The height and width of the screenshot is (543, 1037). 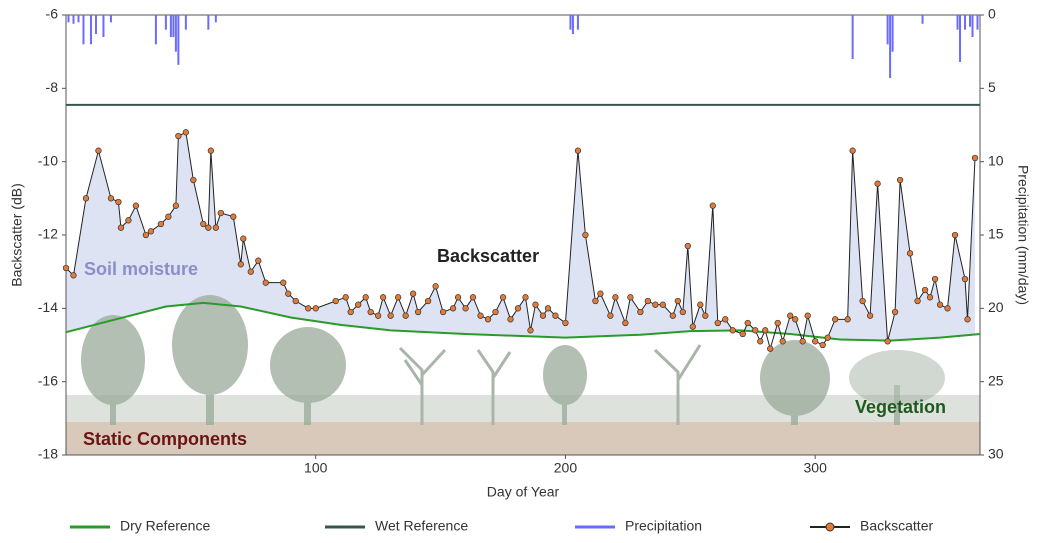 What do you see at coordinates (996, 454) in the screenshot?
I see `y2-tick-label: 30` at bounding box center [996, 454].